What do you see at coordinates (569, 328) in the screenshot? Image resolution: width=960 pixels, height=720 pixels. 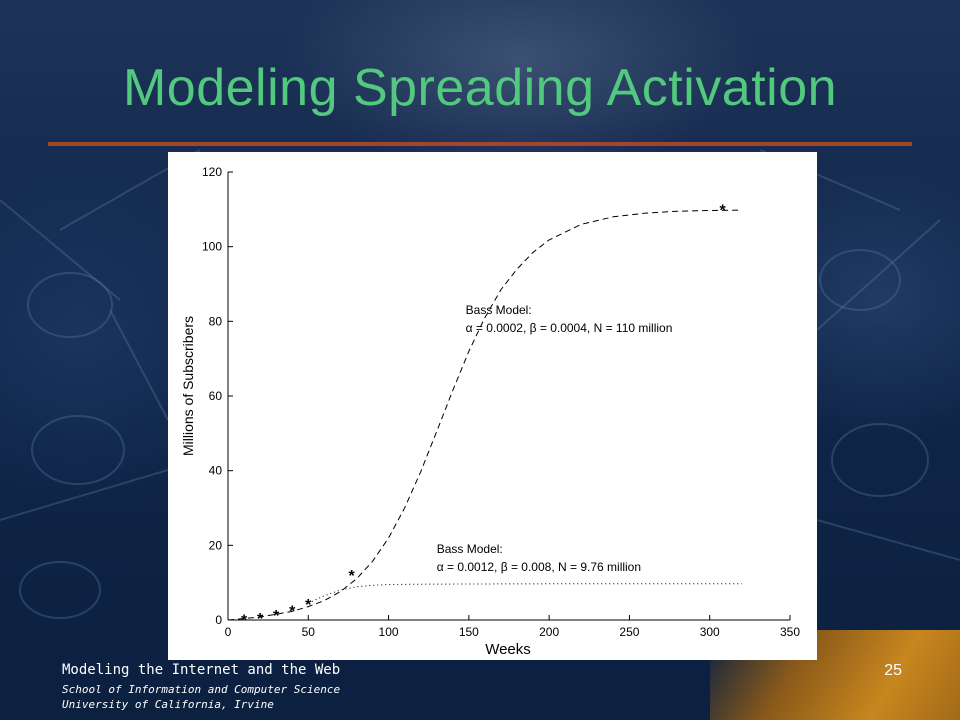 I see `annotation-params: α = 0.0002, β = 0.0004, N = 110 million` at bounding box center [569, 328].